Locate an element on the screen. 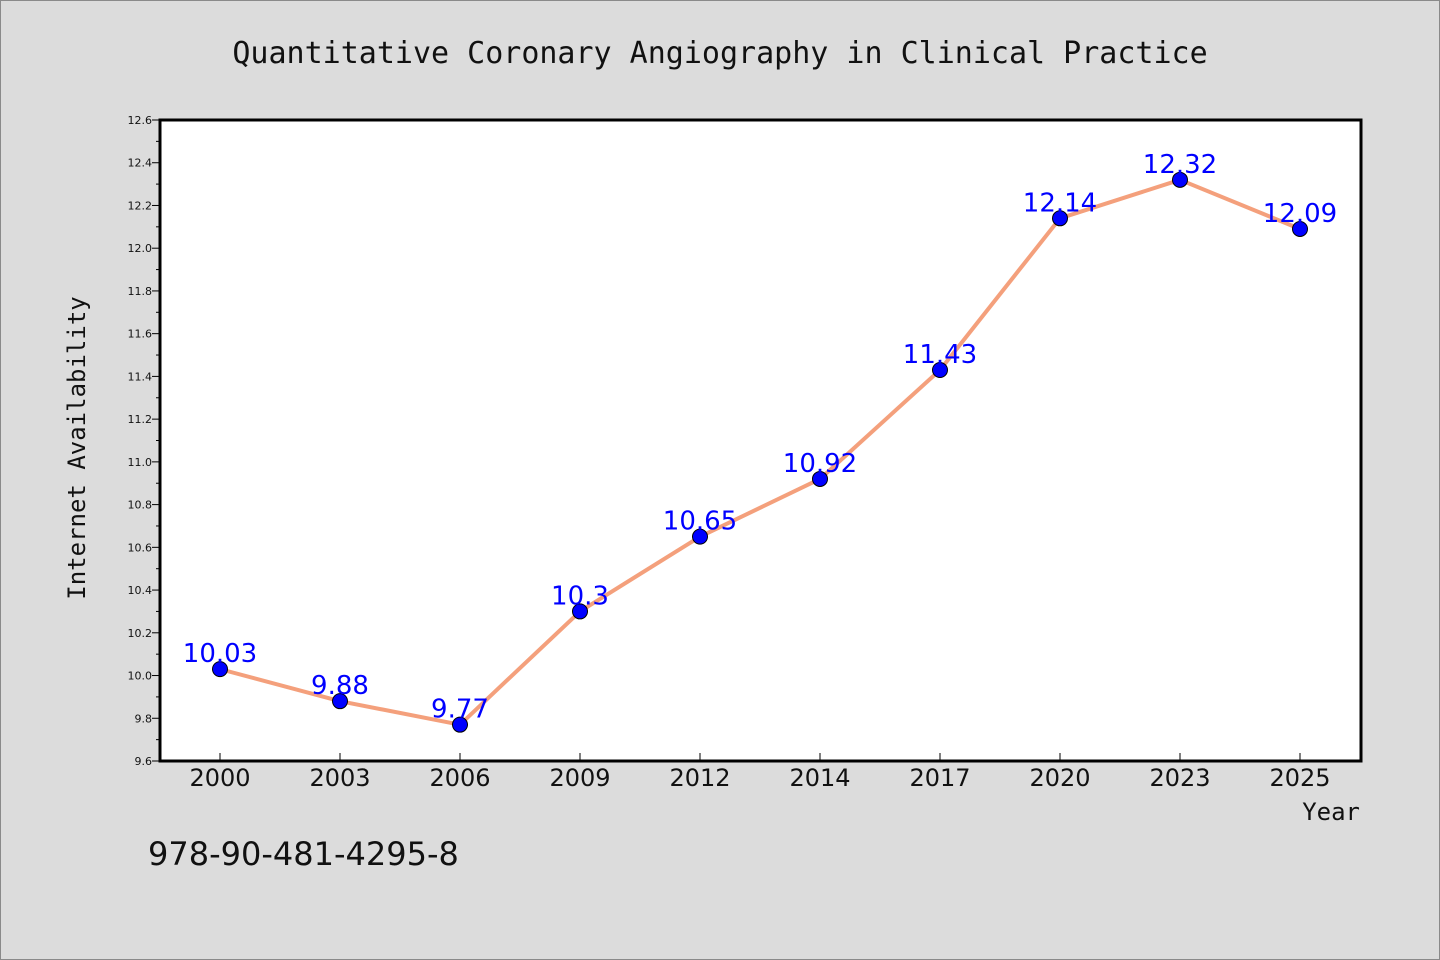  y-tick-label: 10.4 is located at coordinates (140, 590).